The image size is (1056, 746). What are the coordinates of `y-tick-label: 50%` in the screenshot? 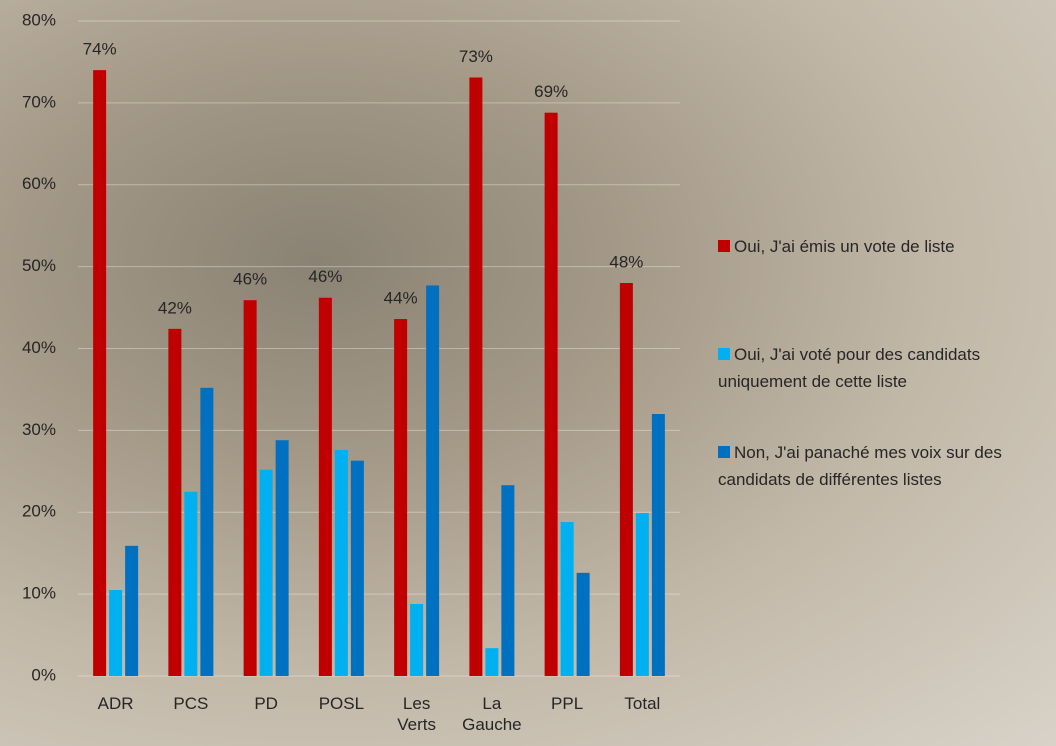 It's located at (39, 265).